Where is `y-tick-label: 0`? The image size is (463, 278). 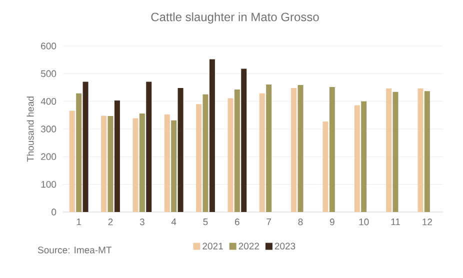
y-tick-label: 0 is located at coordinates (54, 212).